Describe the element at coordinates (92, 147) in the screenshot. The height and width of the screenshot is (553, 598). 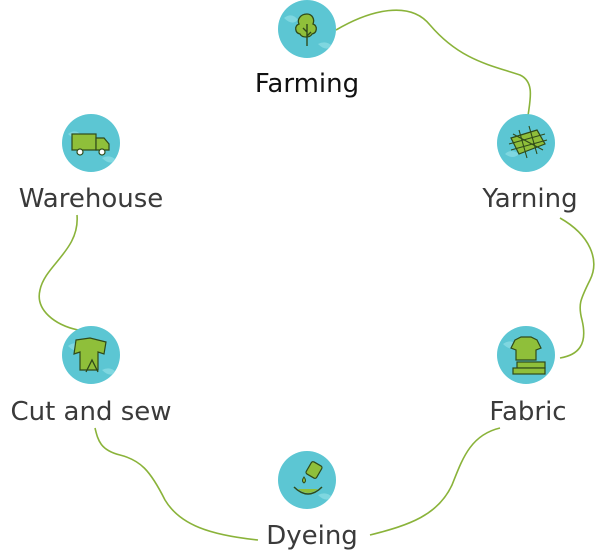
I see `truck-icon` at that location.